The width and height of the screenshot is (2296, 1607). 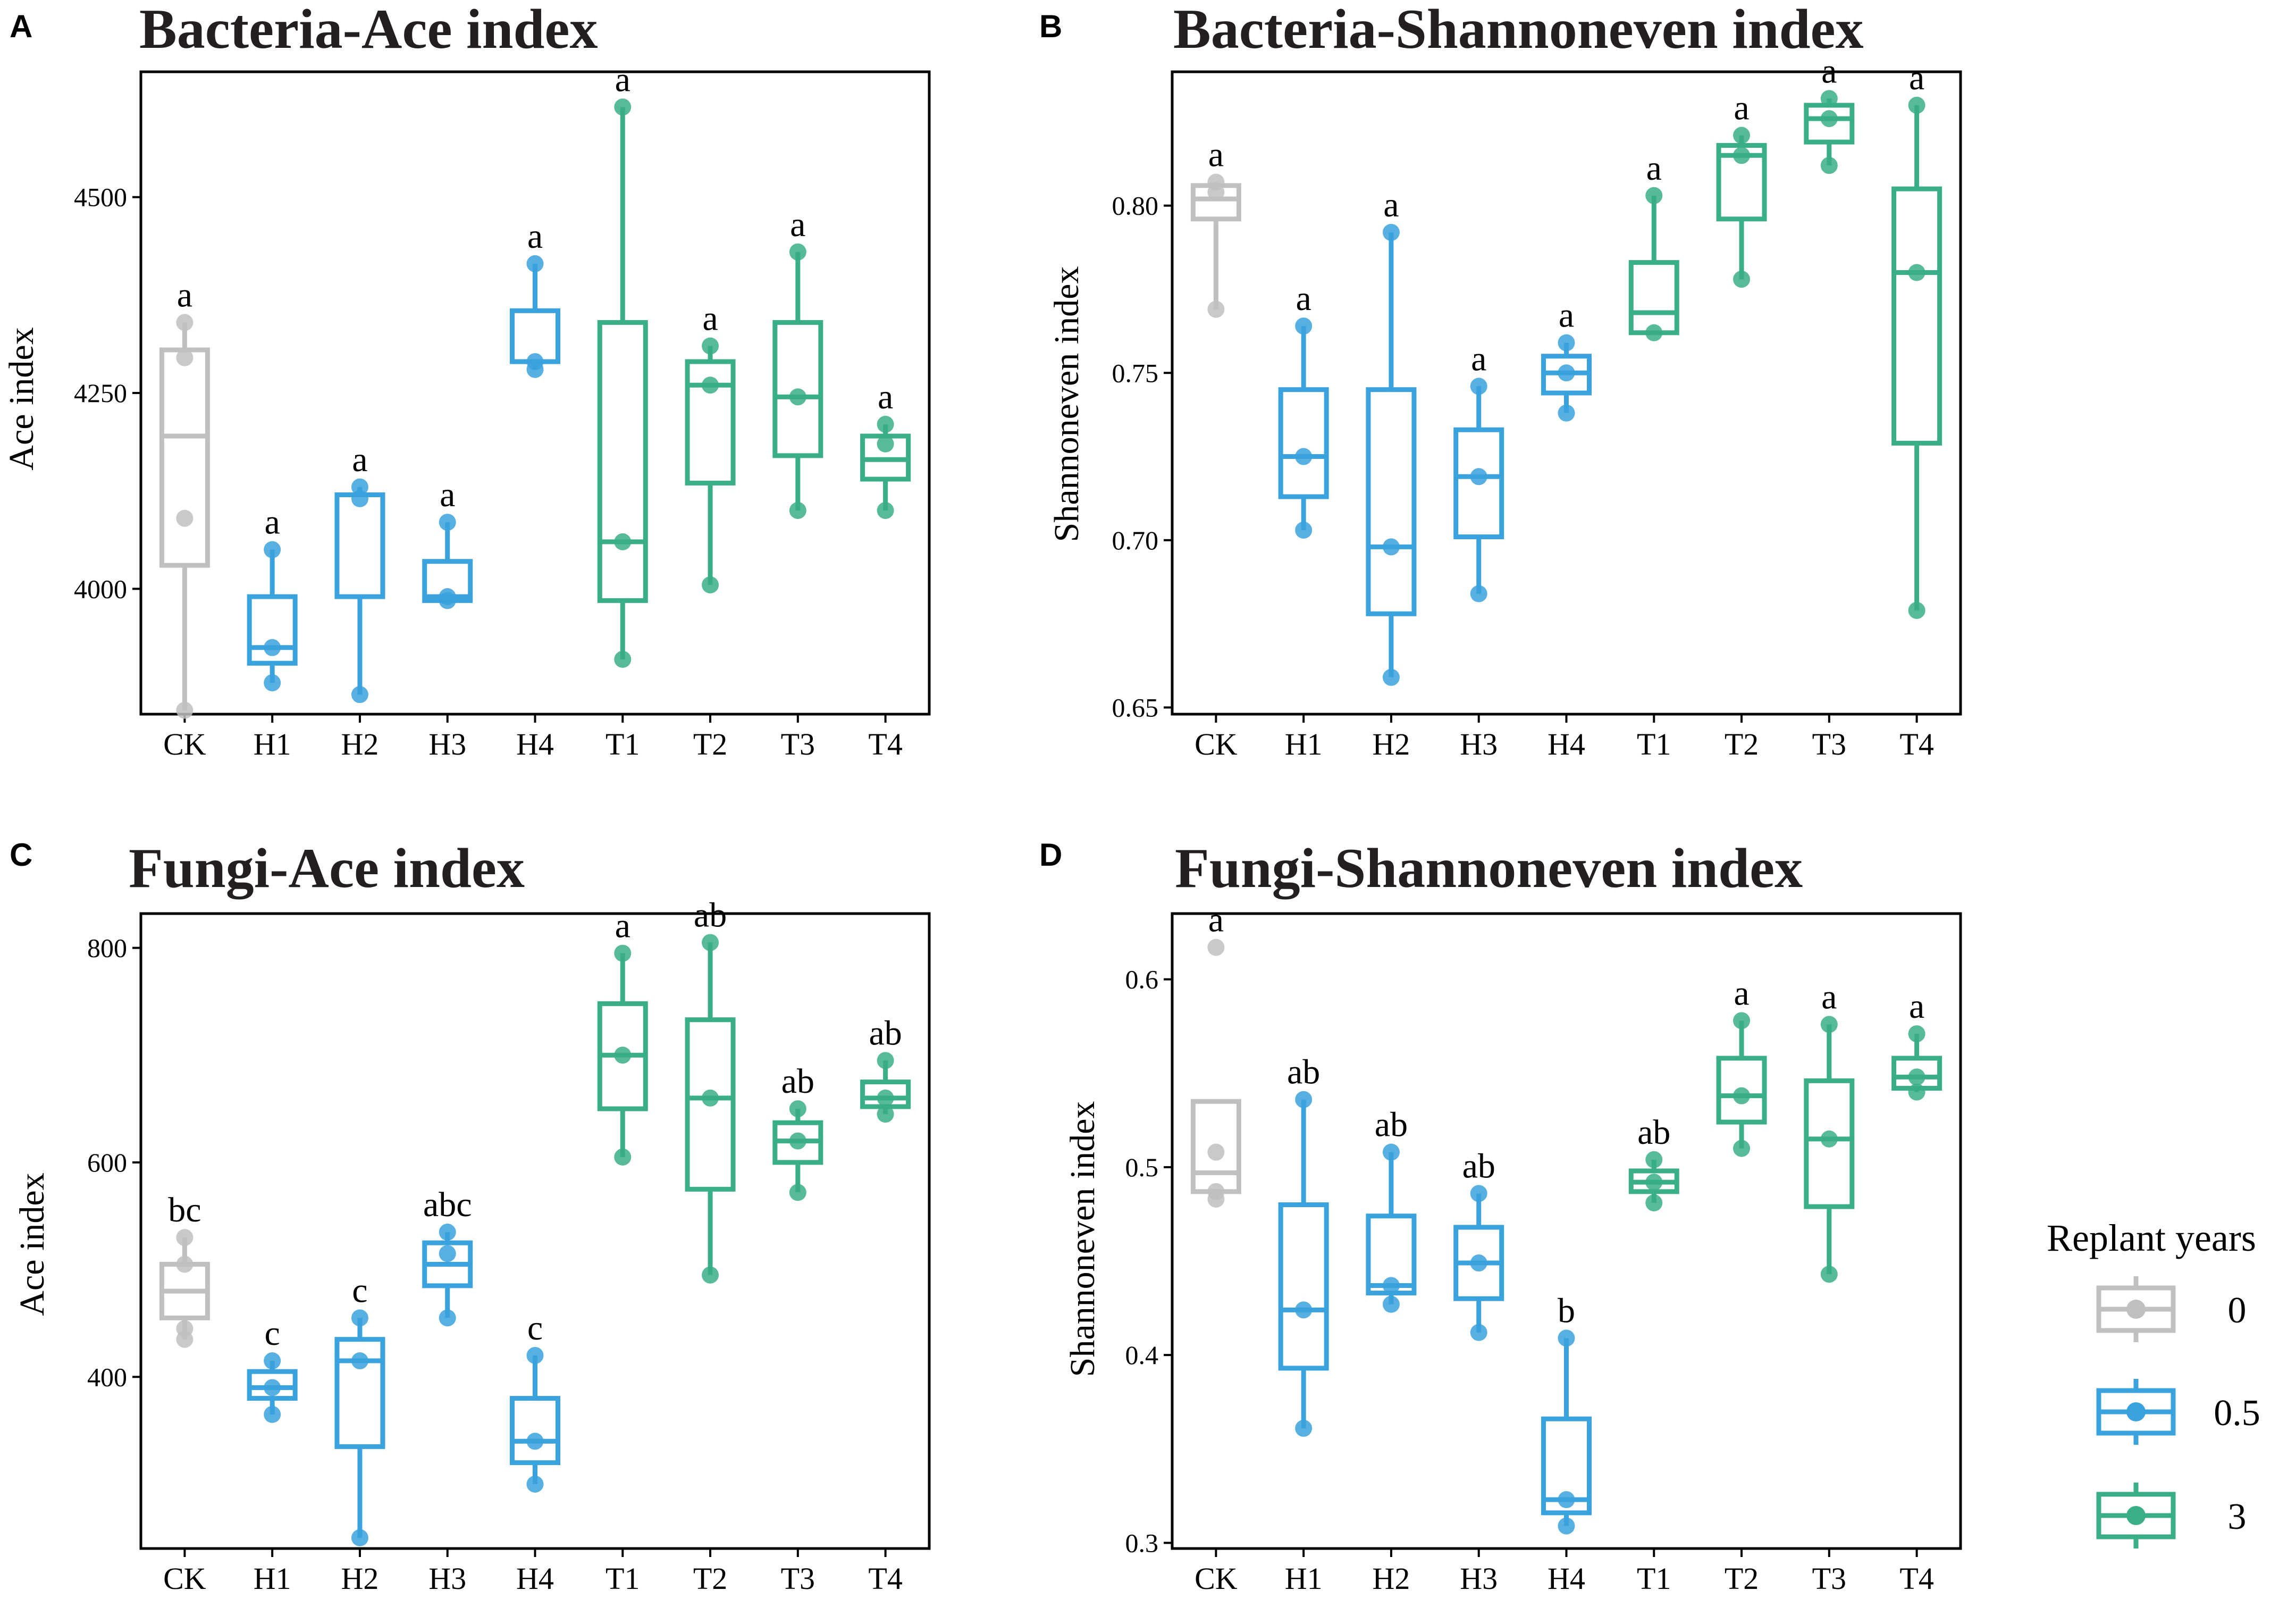 What do you see at coordinates (1304, 1579) in the screenshot?
I see `x-tick-label: H1` at bounding box center [1304, 1579].